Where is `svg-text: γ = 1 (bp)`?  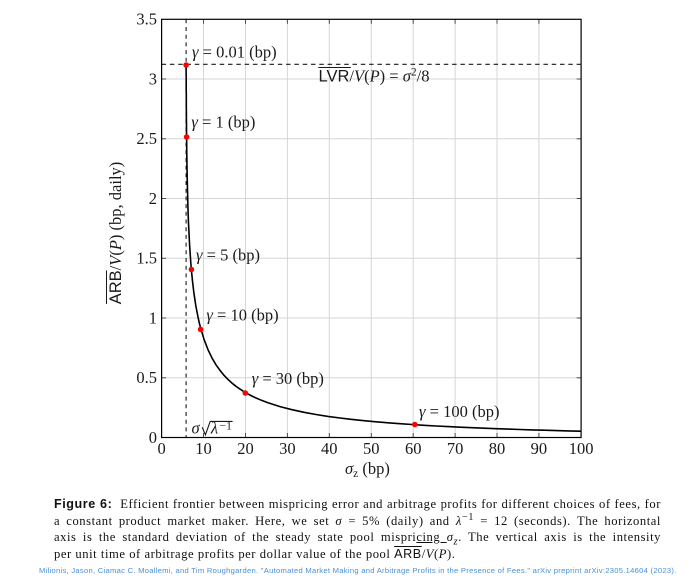 svg-text: γ = 1 (bp) is located at coordinates (223, 121).